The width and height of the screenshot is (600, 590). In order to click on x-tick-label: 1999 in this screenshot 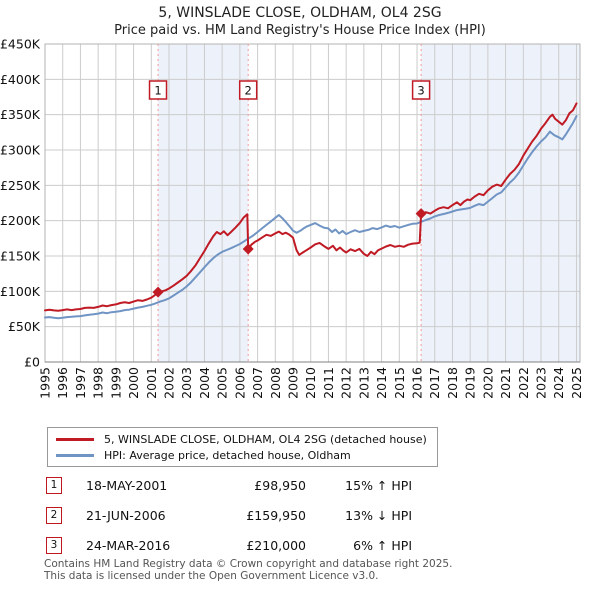, I will do `click(115, 383)`.